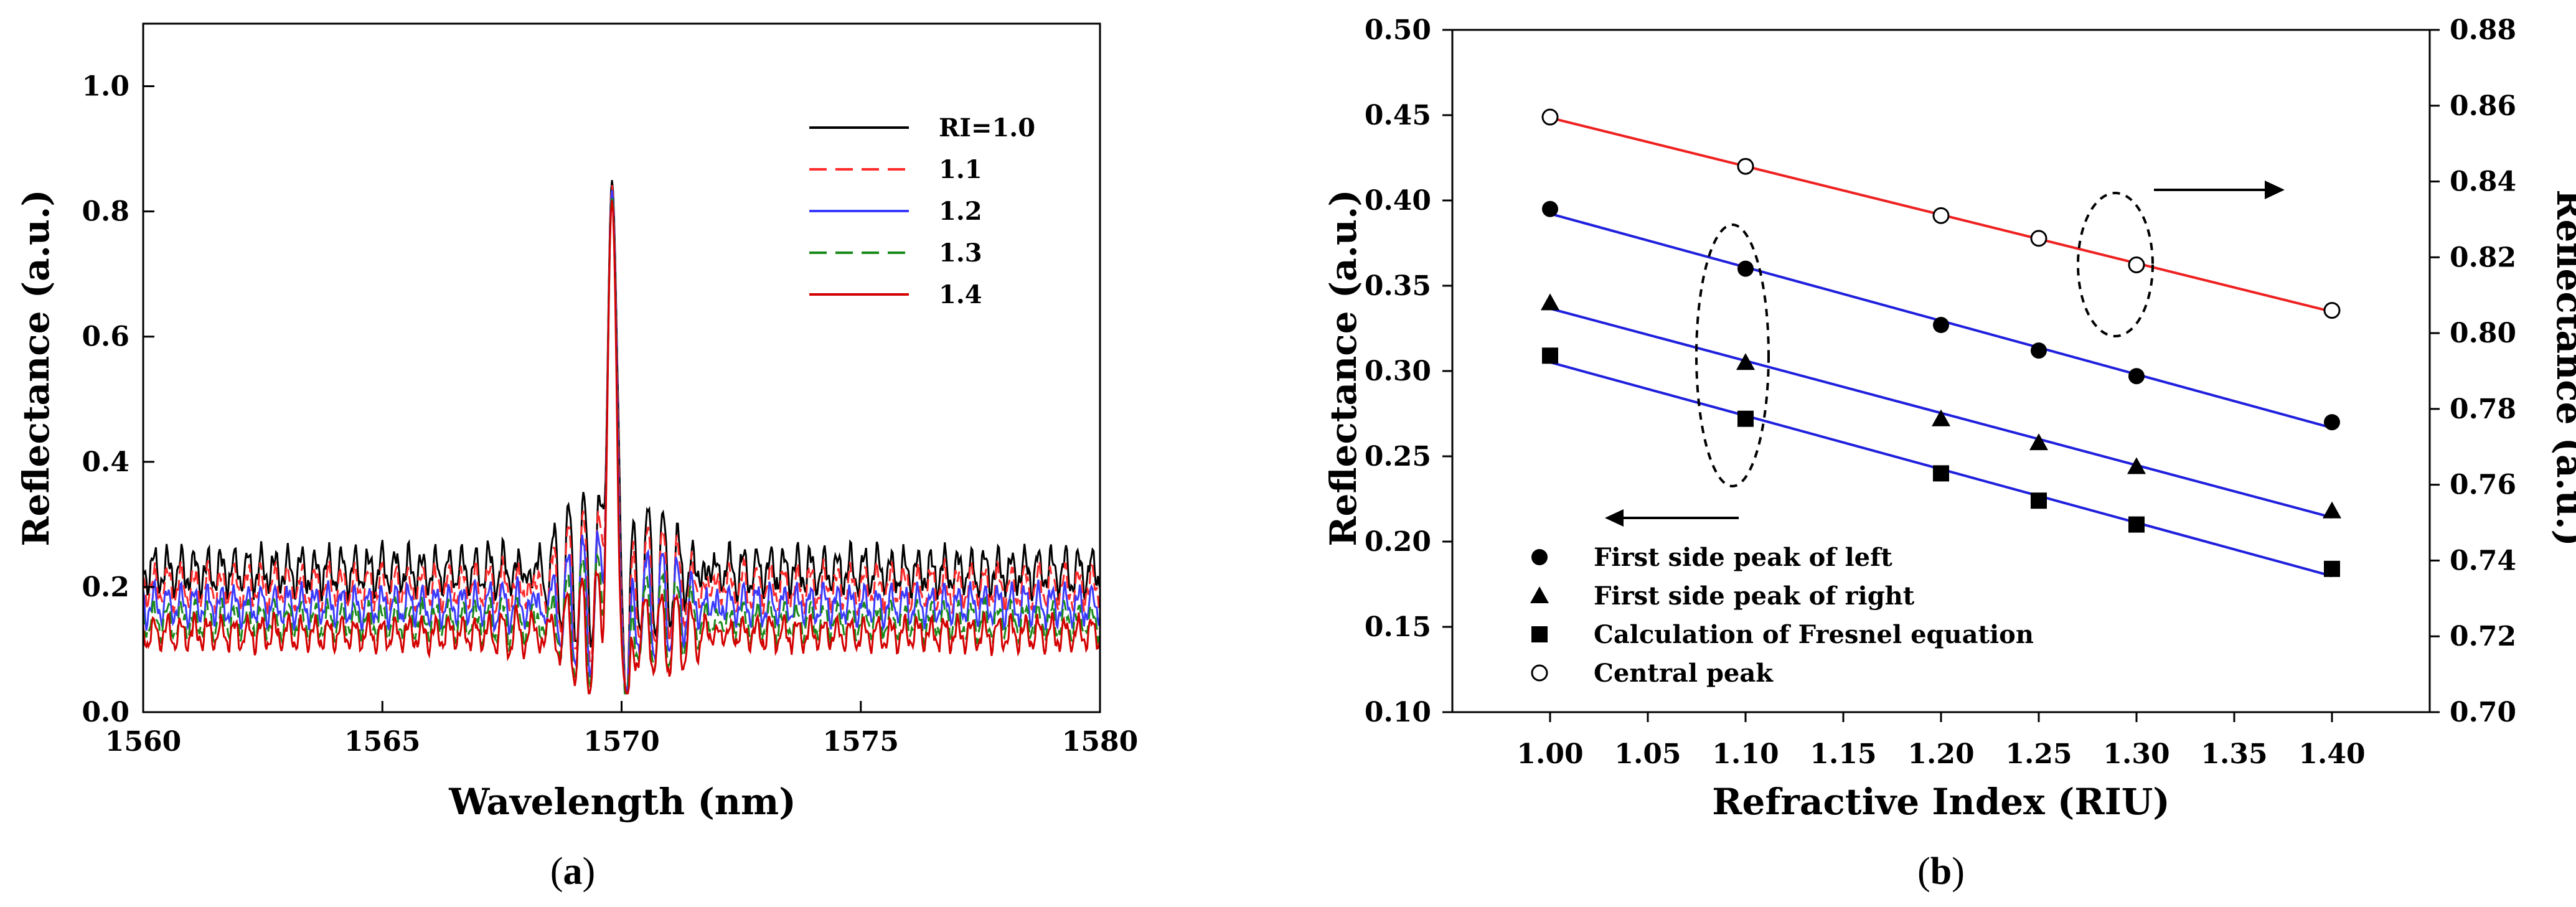  What do you see at coordinates (2275, 190) in the screenshot?
I see `right-axis-arrow-head` at bounding box center [2275, 190].